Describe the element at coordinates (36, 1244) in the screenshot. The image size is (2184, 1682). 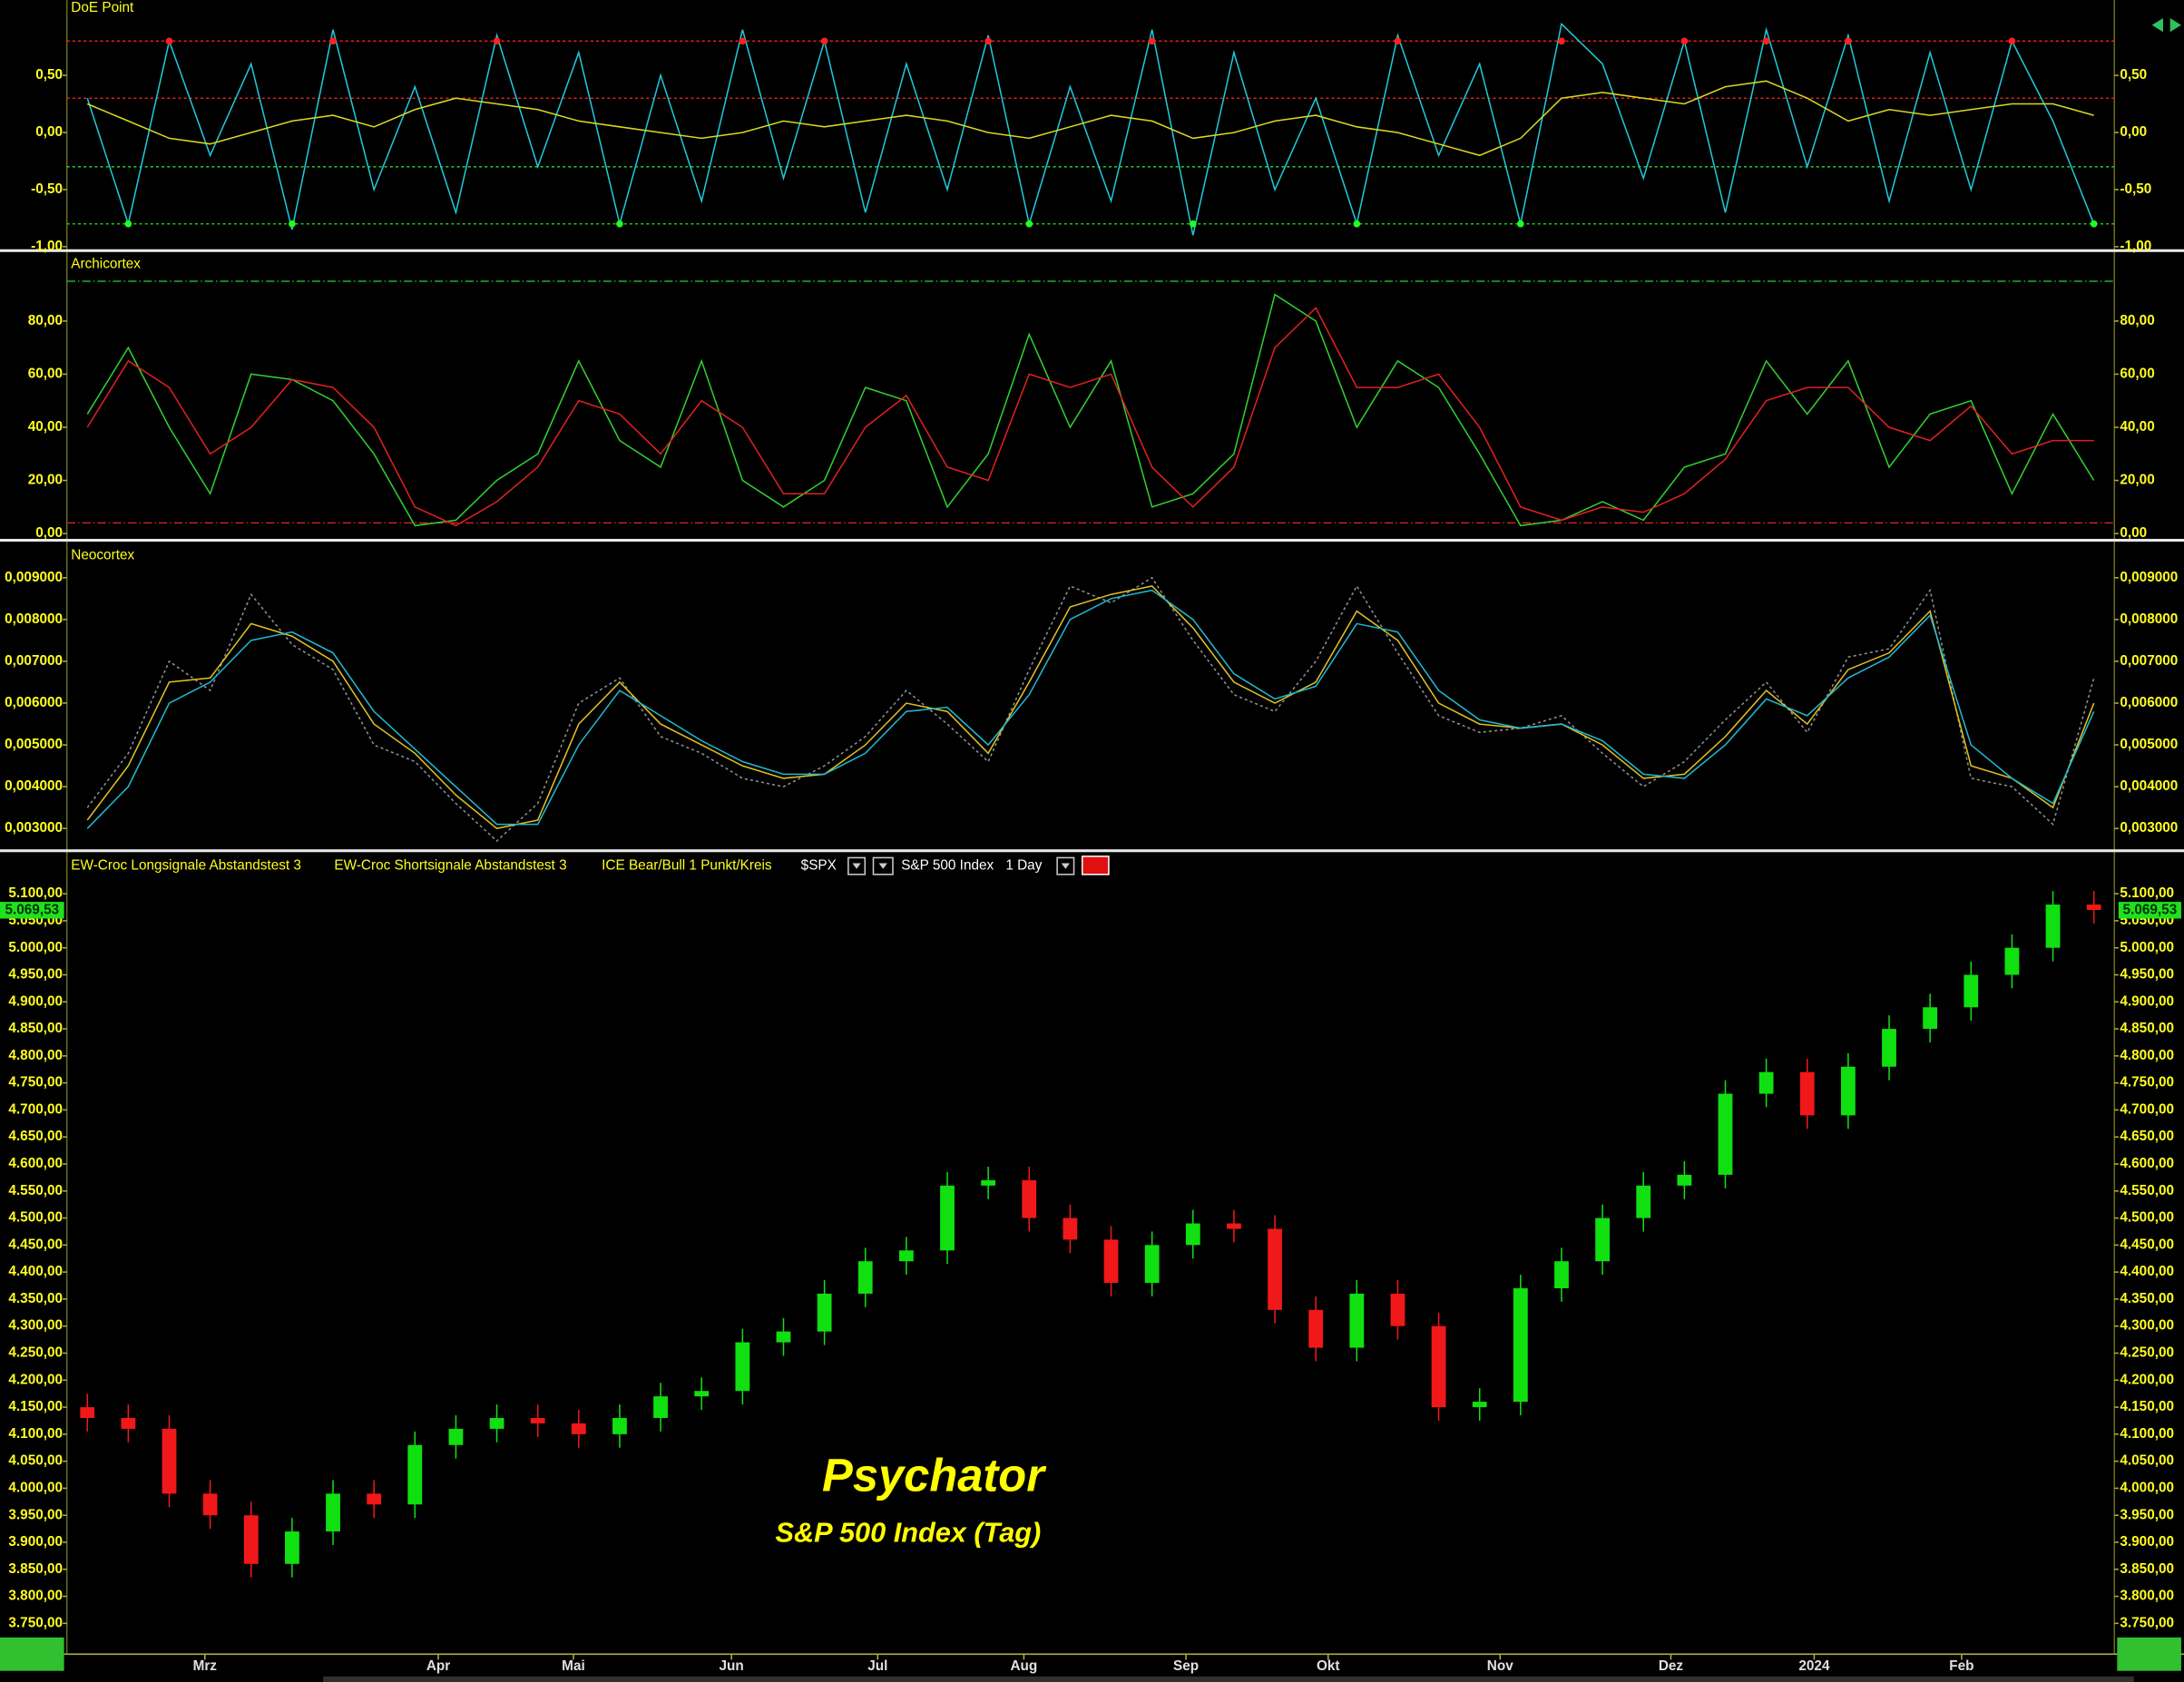
I see `y-tick-label: 4.450,00` at that location.